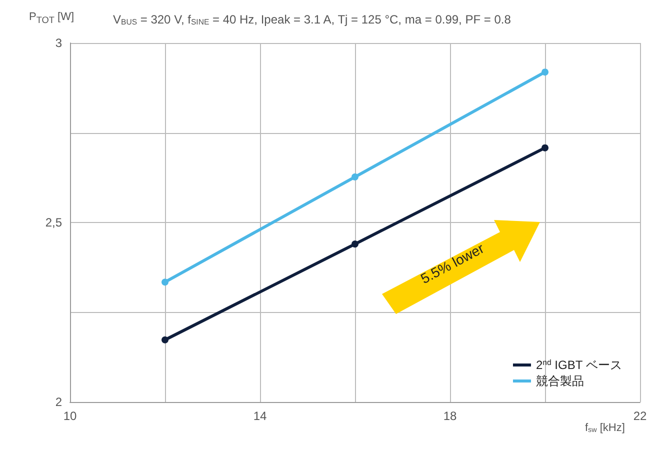  Describe the element at coordinates (58, 43) in the screenshot. I see `y-tick-label: 3` at that location.